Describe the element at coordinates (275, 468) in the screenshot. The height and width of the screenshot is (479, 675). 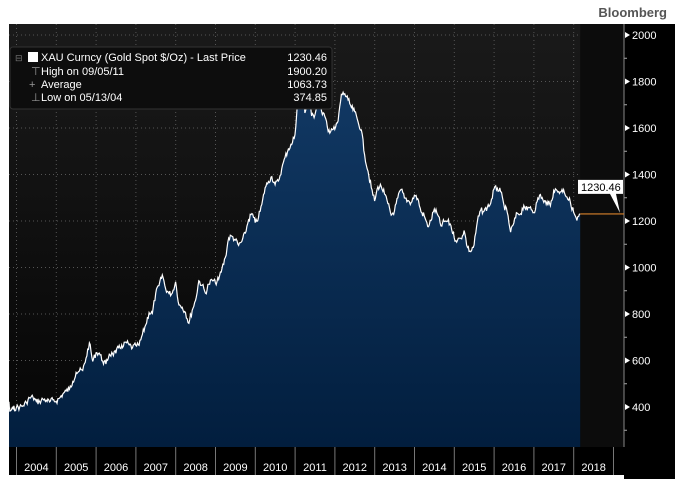
I see `x-tick-label: 2010` at that location.